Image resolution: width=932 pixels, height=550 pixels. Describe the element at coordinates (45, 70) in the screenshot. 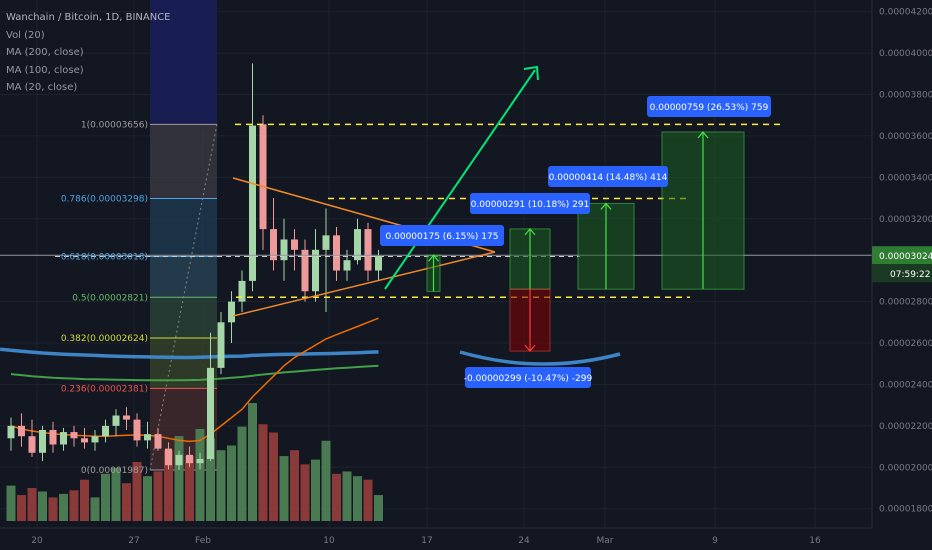

I see `legend-ma100: MA (100, close)` at that location.